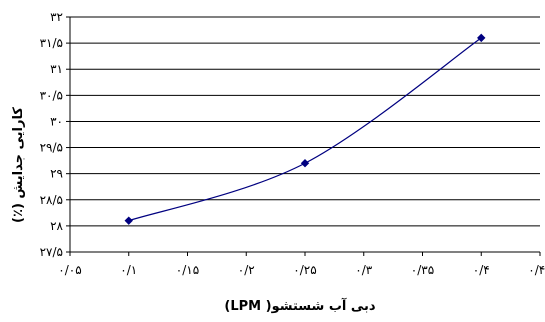 The image size is (545, 322). What do you see at coordinates (187, 270) in the screenshot?
I see `x-tick-label-2: ۰/۱۵` at bounding box center [187, 270].